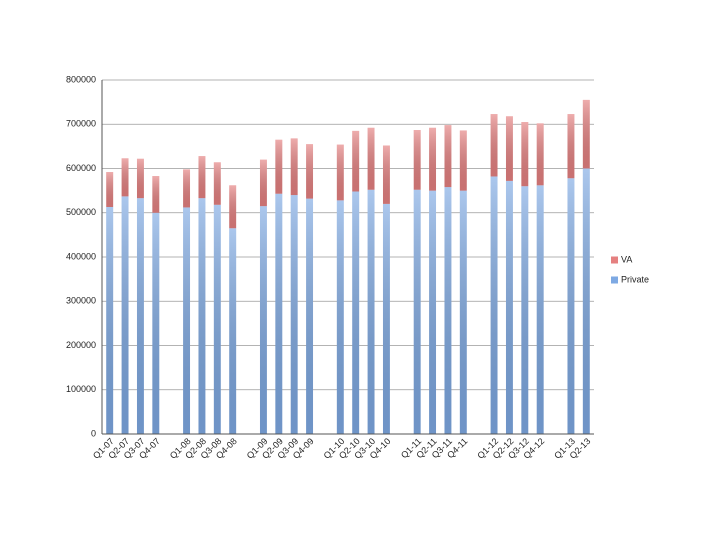 The height and width of the screenshot is (540, 720). What do you see at coordinates (81, 256) in the screenshot?
I see `y-tick-label: 400000` at bounding box center [81, 256].